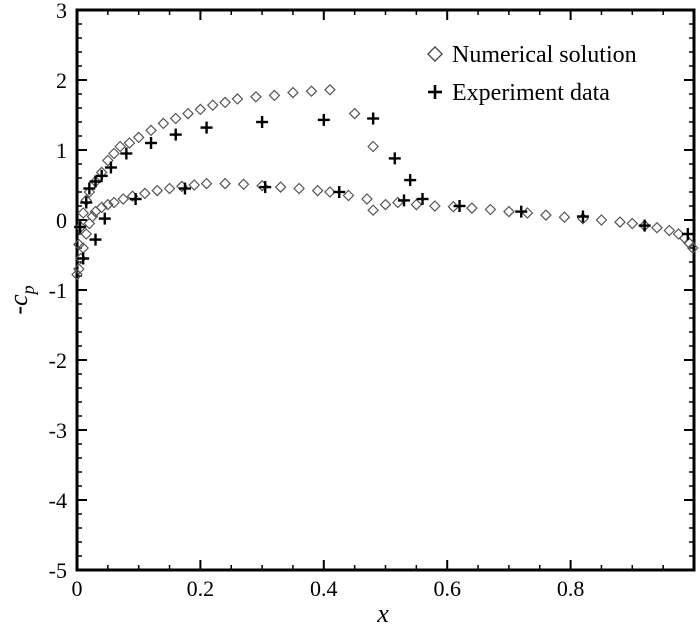 This screenshot has height=632, width=700. Describe the element at coordinates (18, 304) in the screenshot. I see `y-axis-title-main: -c` at that location.